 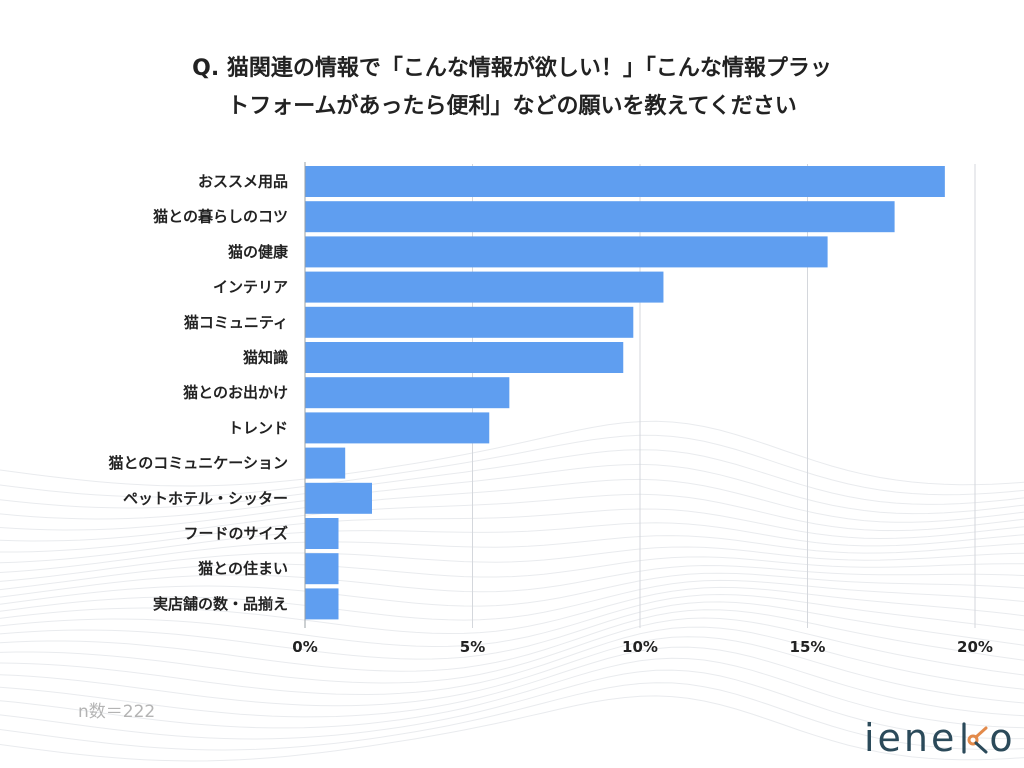 I want to click on category-label: おススメ用品, so click(x=243, y=182).